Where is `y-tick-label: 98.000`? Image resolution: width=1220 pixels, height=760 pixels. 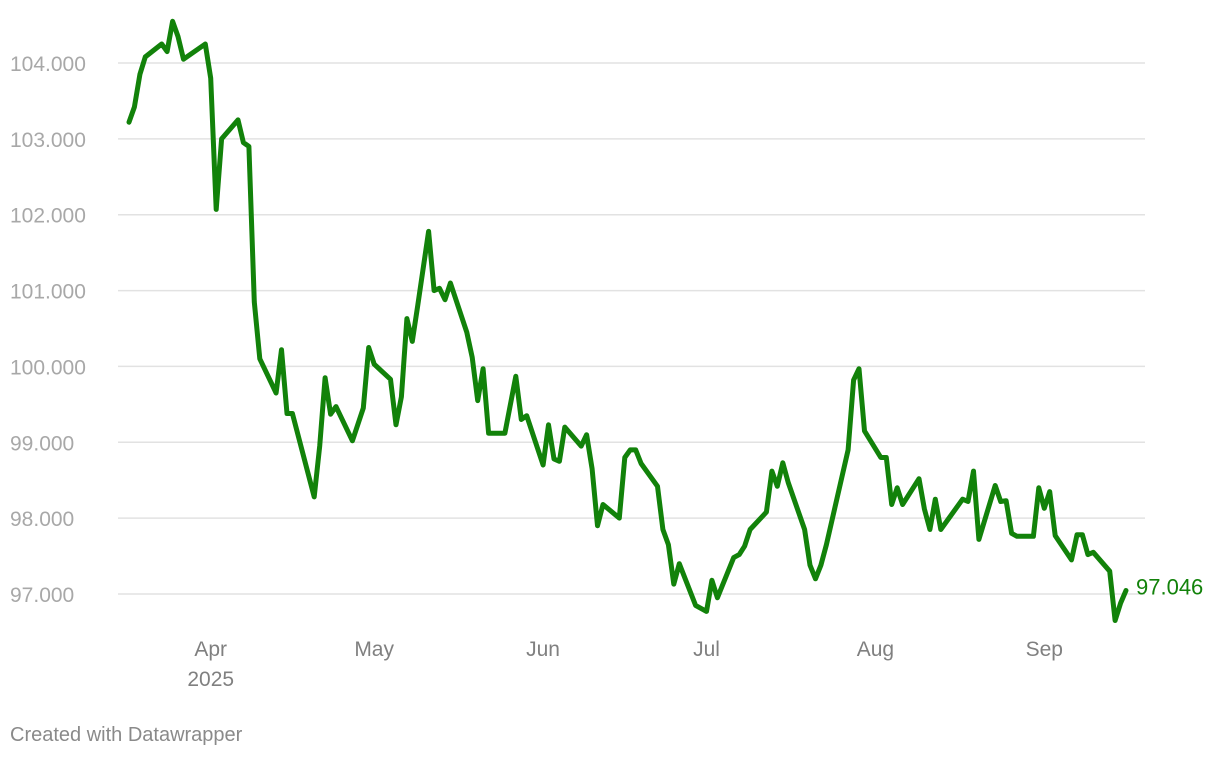 y-tick-label: 98.000 is located at coordinates (42, 519).